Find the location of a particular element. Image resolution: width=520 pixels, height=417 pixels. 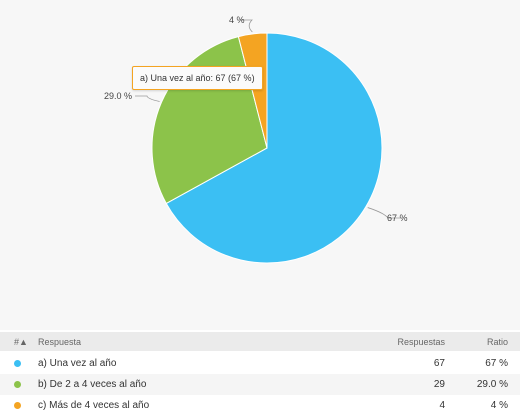

table-row: b) De 2 a 4 veces al año 29 29.0 % is located at coordinates (260, 384).